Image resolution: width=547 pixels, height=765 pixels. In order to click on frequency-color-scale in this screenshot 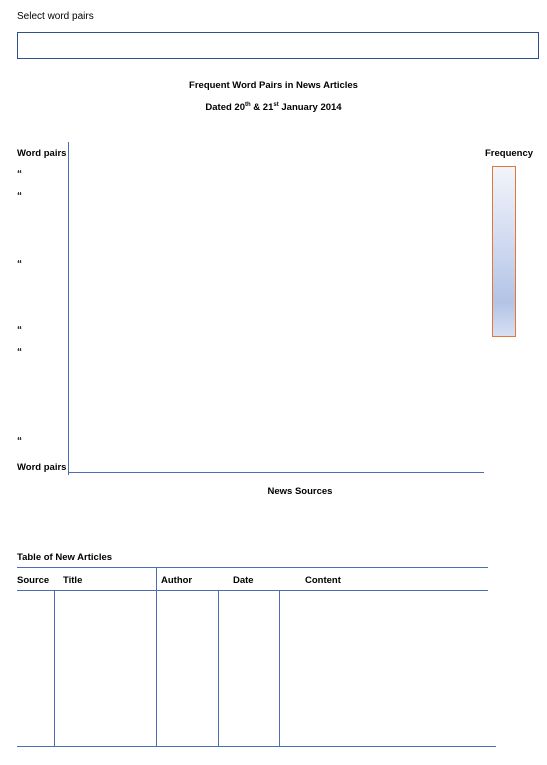, I will do `click(504, 251)`.